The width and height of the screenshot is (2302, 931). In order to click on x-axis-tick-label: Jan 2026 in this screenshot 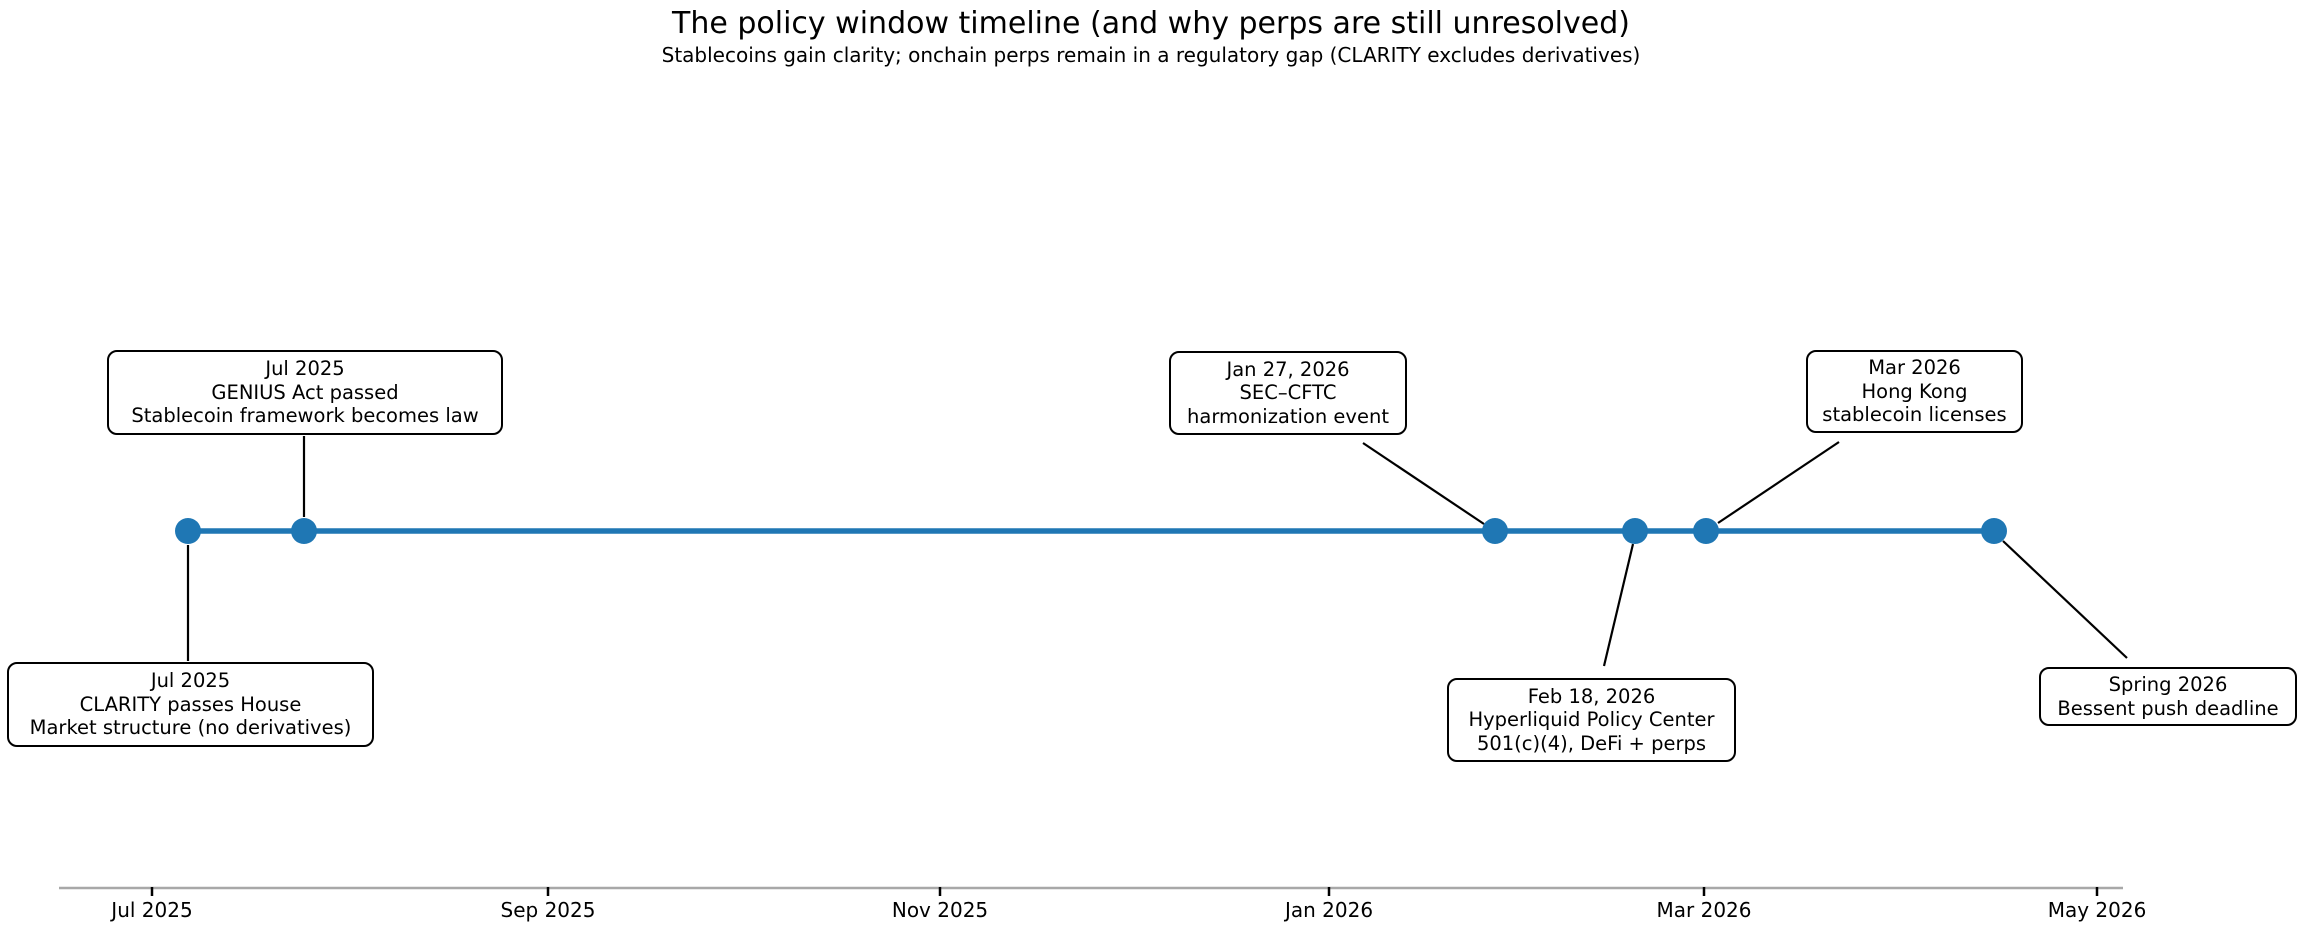, I will do `click(1329, 910)`.